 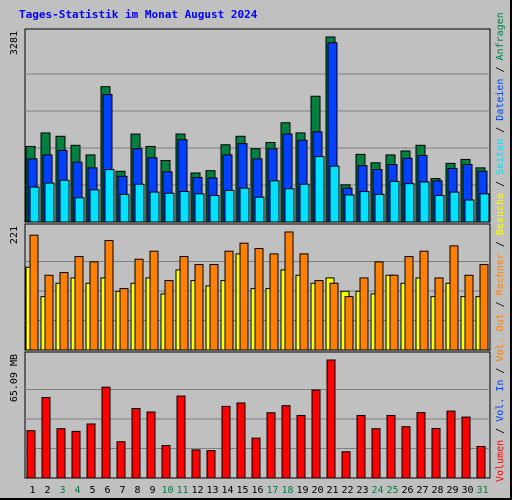 What do you see at coordinates (500, 401) in the screenshot?
I see `legend-item: Vol. In` at bounding box center [500, 401].